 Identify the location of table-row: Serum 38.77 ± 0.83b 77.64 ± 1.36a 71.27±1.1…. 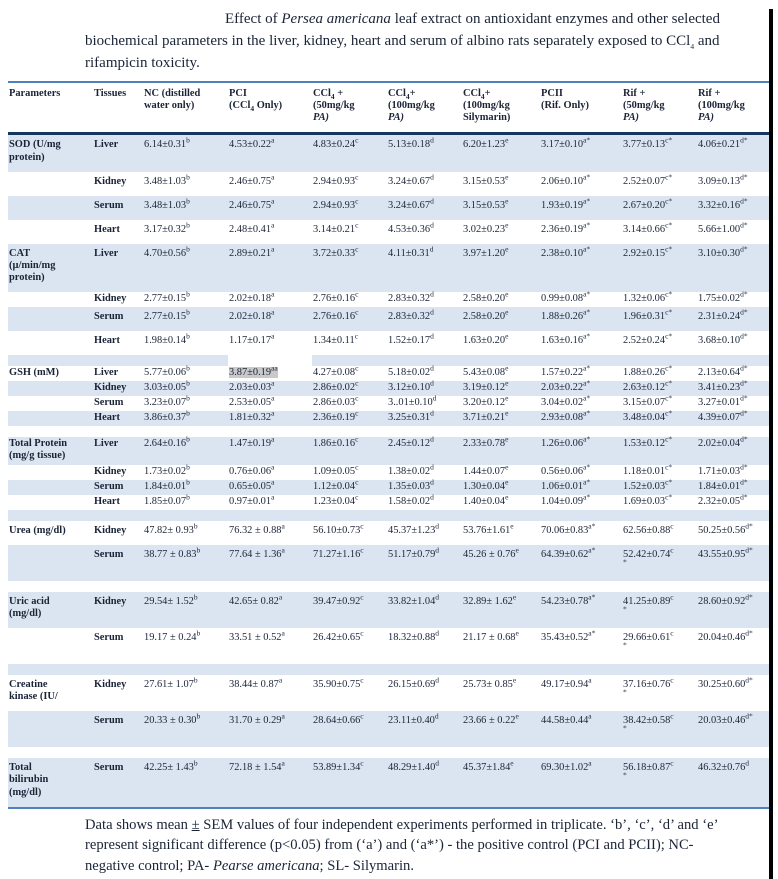
(389, 562).